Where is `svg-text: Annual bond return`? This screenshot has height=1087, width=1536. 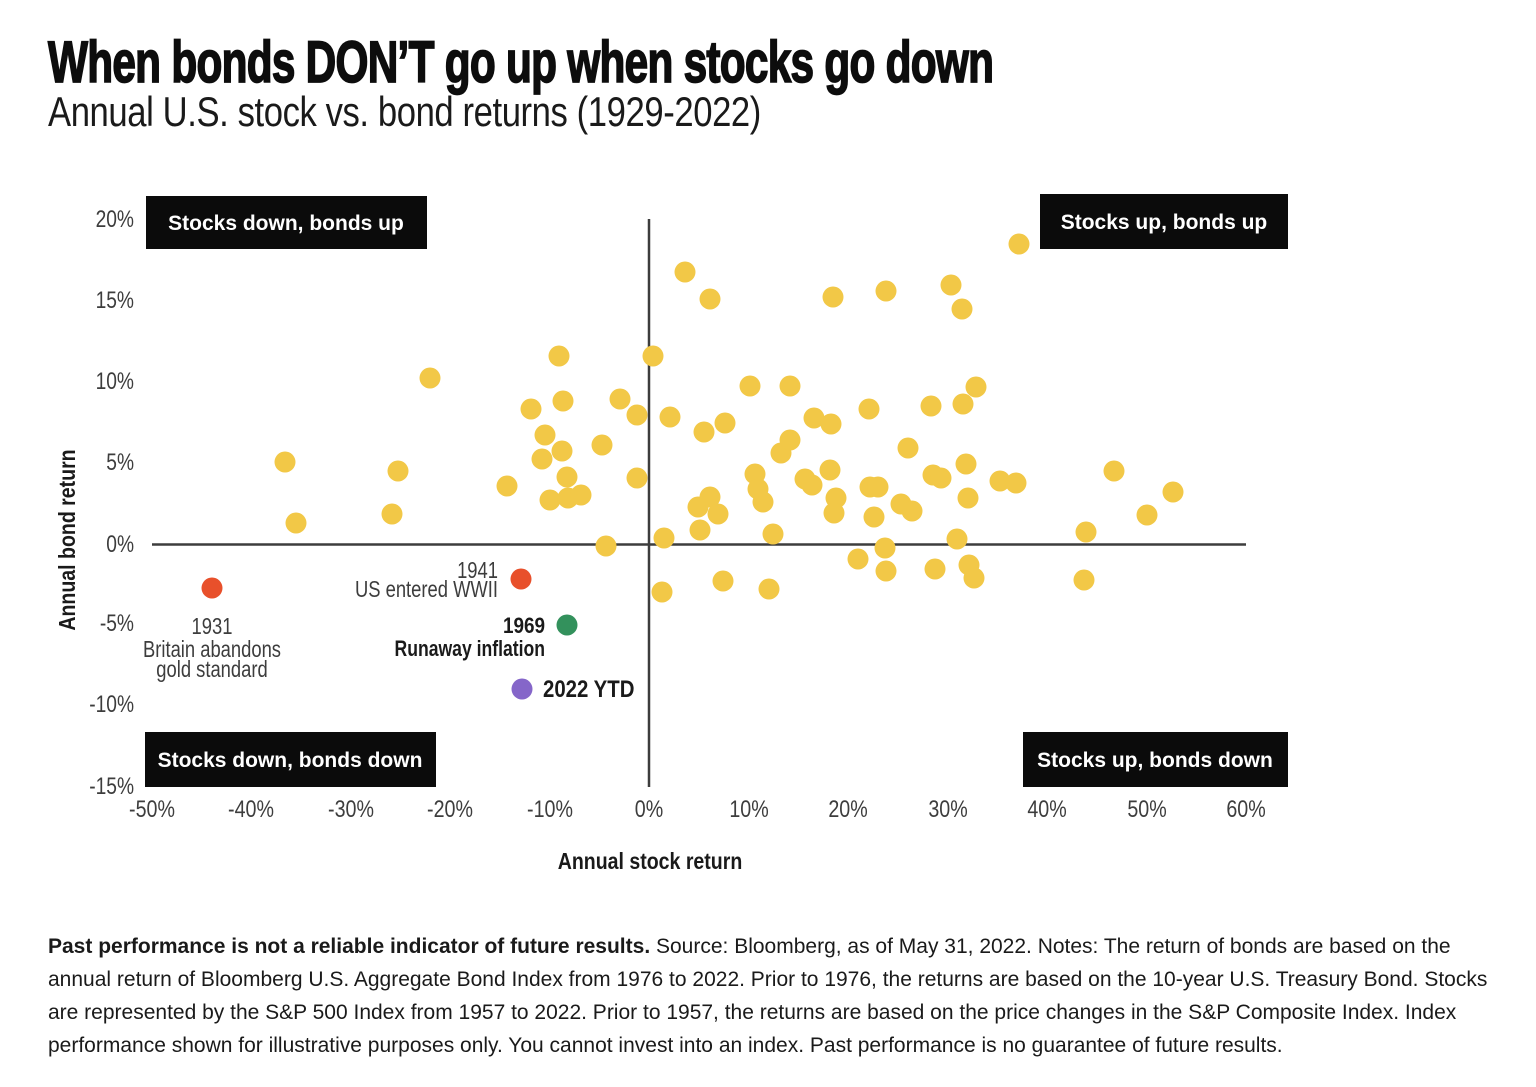
svg-text: Annual bond return is located at coordinates (68, 539).